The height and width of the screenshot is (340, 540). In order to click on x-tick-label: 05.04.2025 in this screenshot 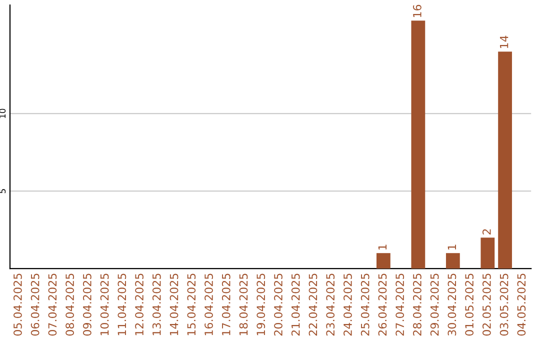, I will do `click(17, 305)`.